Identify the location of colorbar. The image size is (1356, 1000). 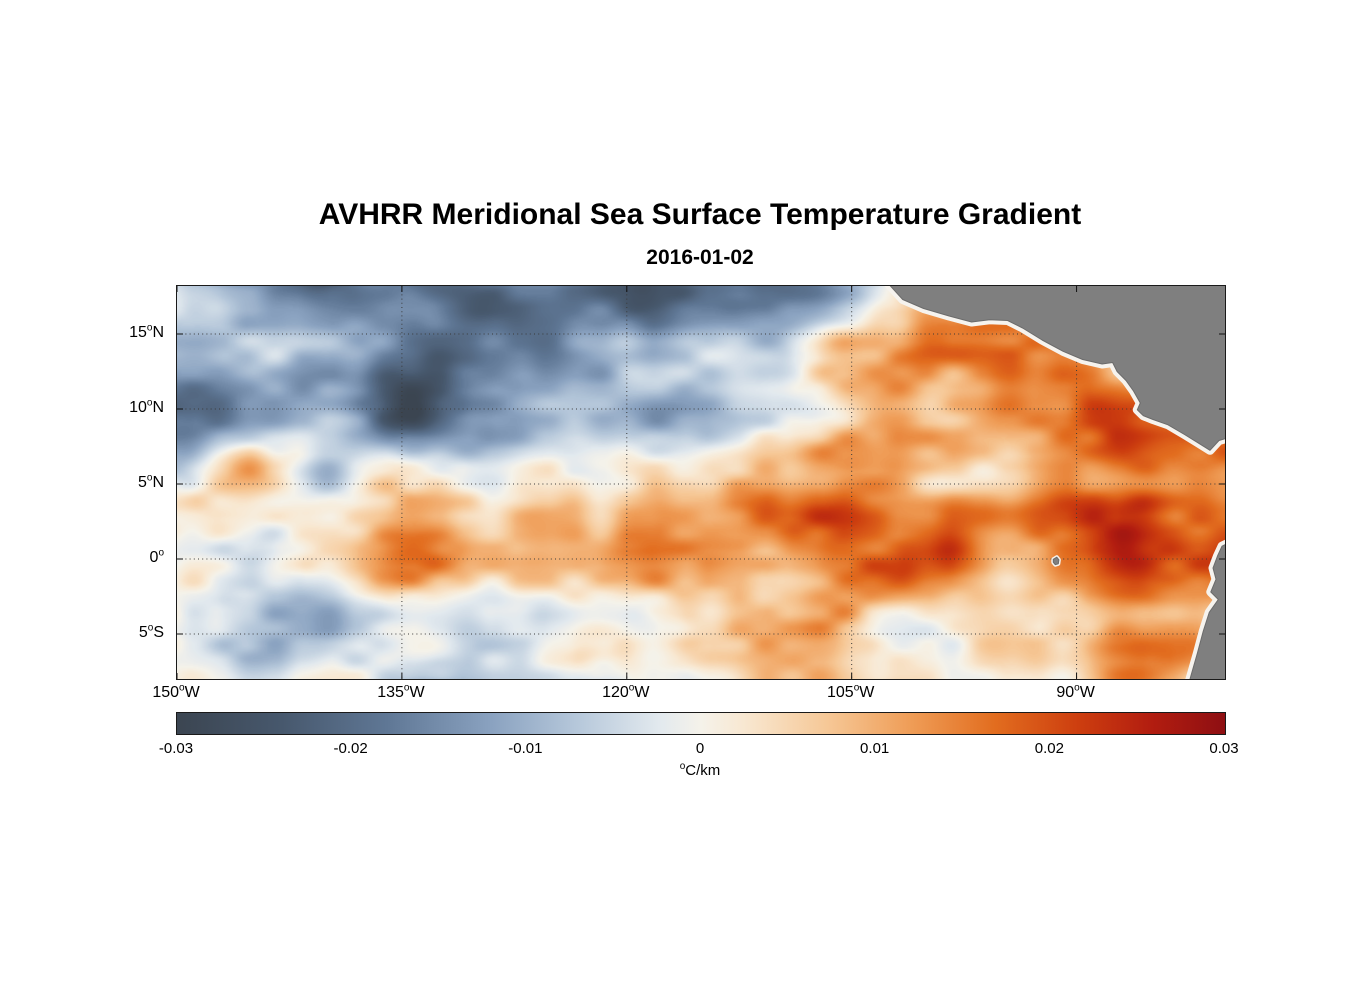
(701, 723).